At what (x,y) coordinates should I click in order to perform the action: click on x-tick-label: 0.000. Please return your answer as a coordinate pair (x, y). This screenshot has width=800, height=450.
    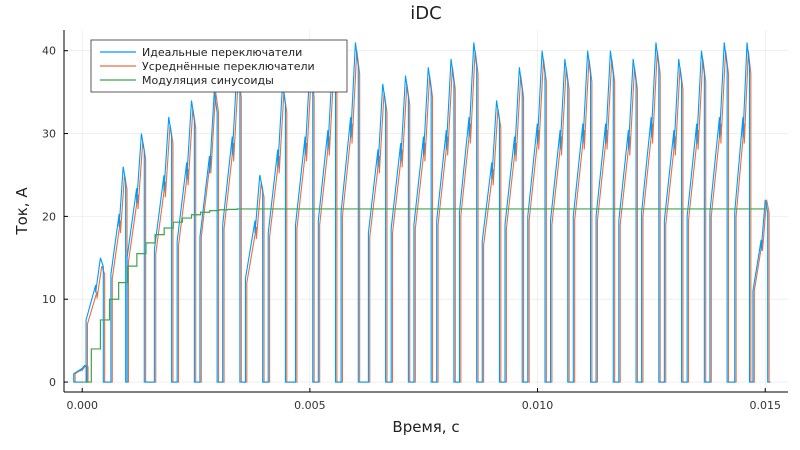
    Looking at the image, I should click on (82, 405).